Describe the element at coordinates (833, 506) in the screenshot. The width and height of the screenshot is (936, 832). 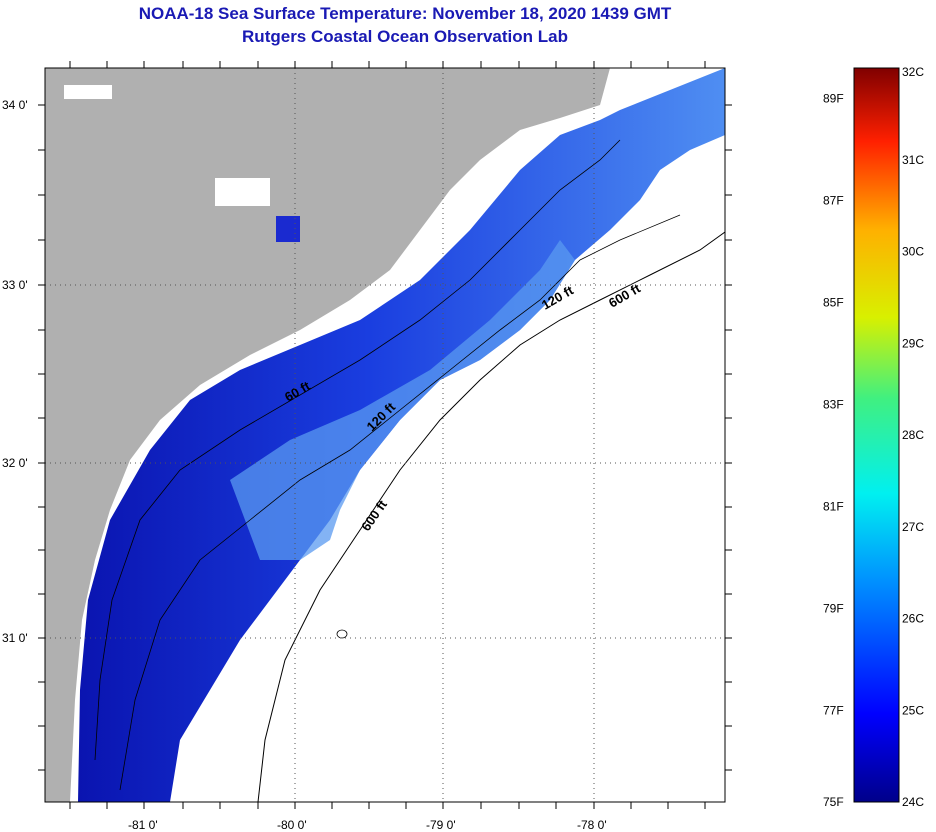
I see `colorbar-fahrenheit-label: 81F` at that location.